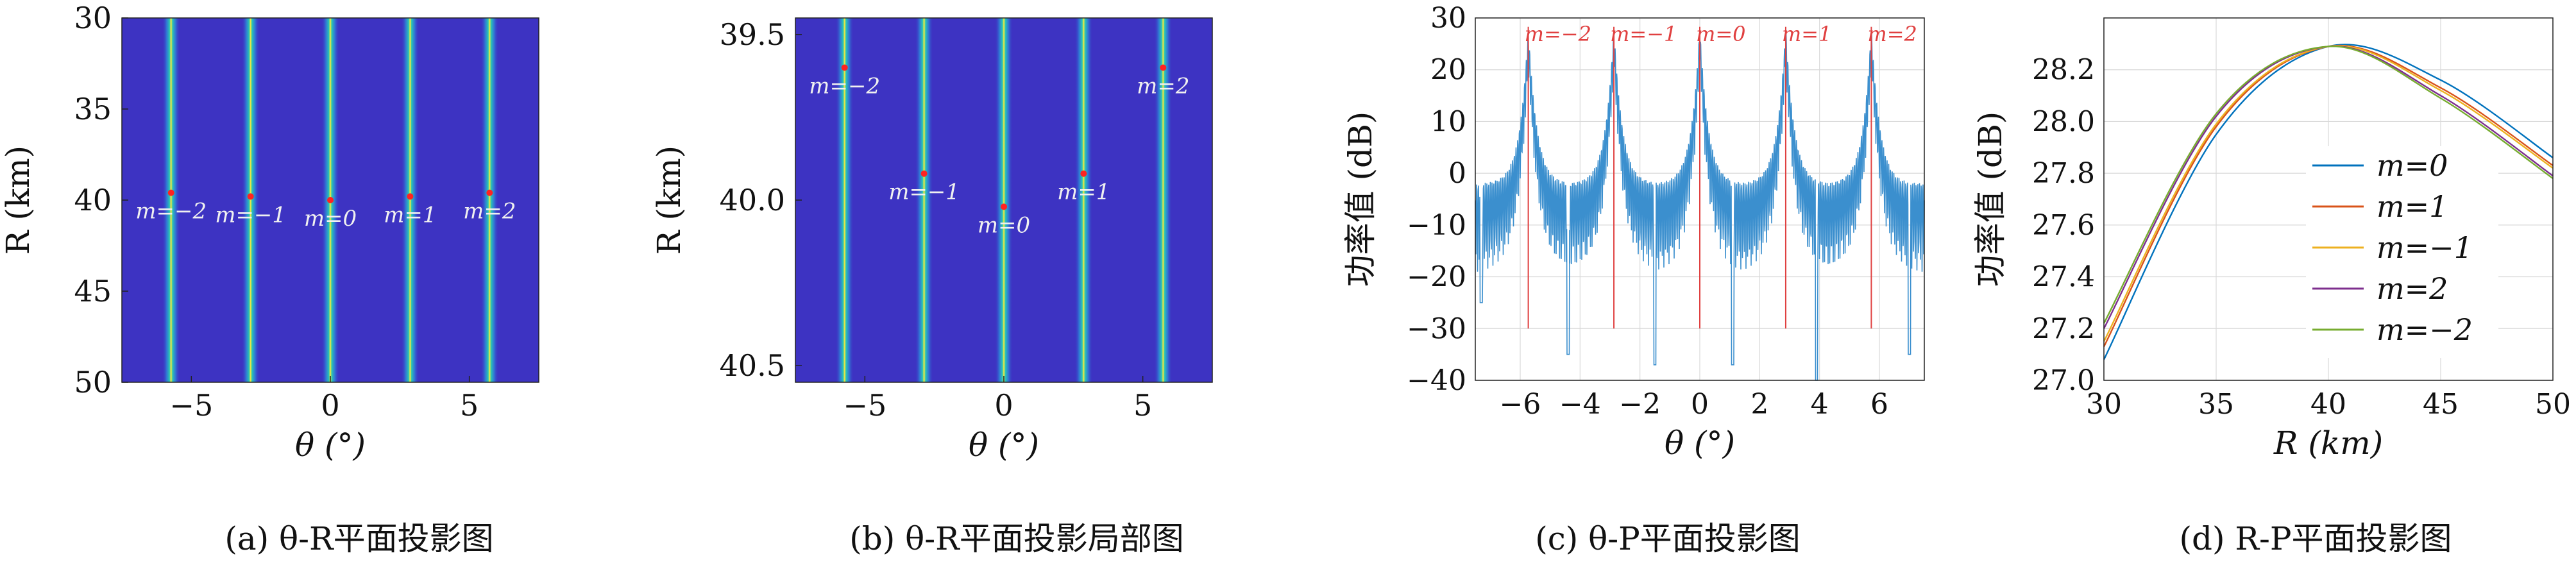  What do you see at coordinates (1879, 404) in the screenshot?
I see `x-tick-label-6: 6` at bounding box center [1879, 404].